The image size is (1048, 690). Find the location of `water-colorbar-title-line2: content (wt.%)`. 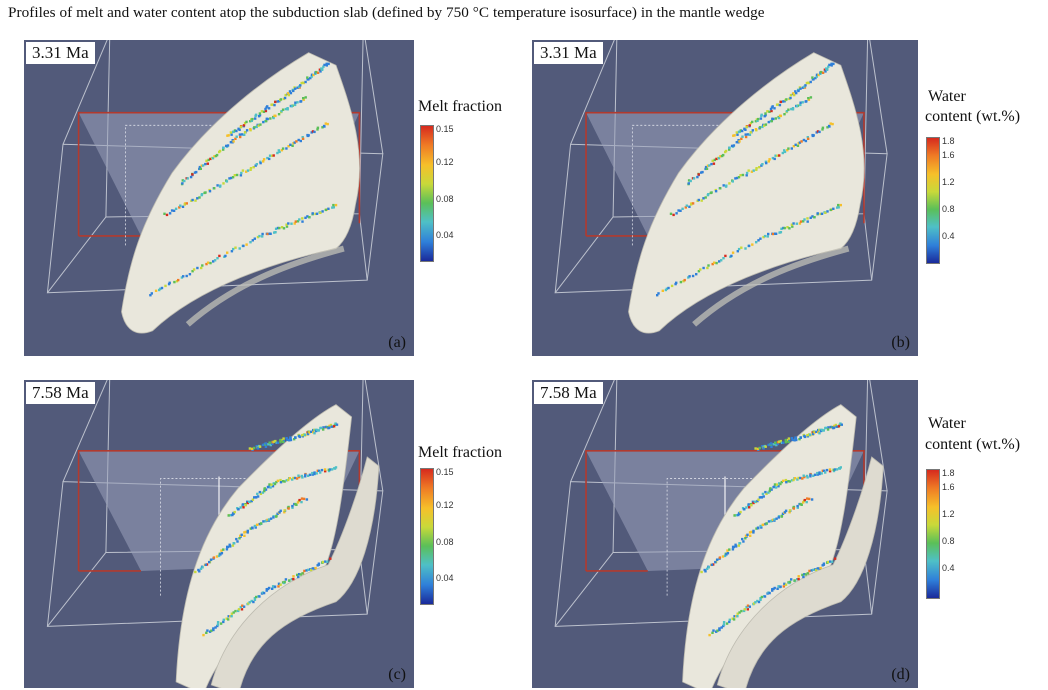

water-colorbar-title-line2: content (wt.%) is located at coordinates (973, 116).